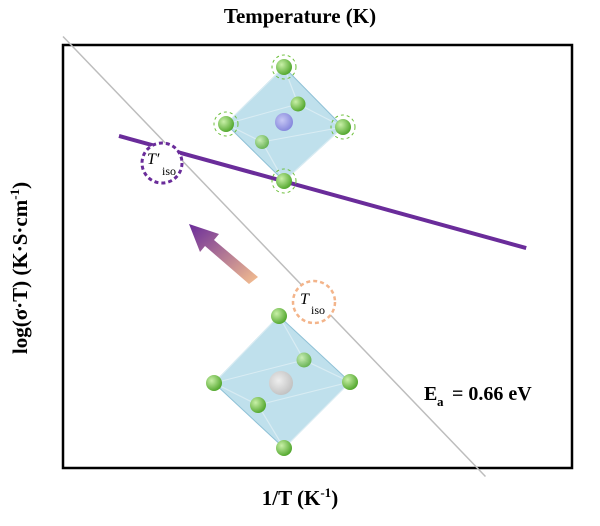 The width and height of the screenshot is (600, 526). Describe the element at coordinates (314, 302) in the screenshot. I see `tiso-marker: T iso` at that location.